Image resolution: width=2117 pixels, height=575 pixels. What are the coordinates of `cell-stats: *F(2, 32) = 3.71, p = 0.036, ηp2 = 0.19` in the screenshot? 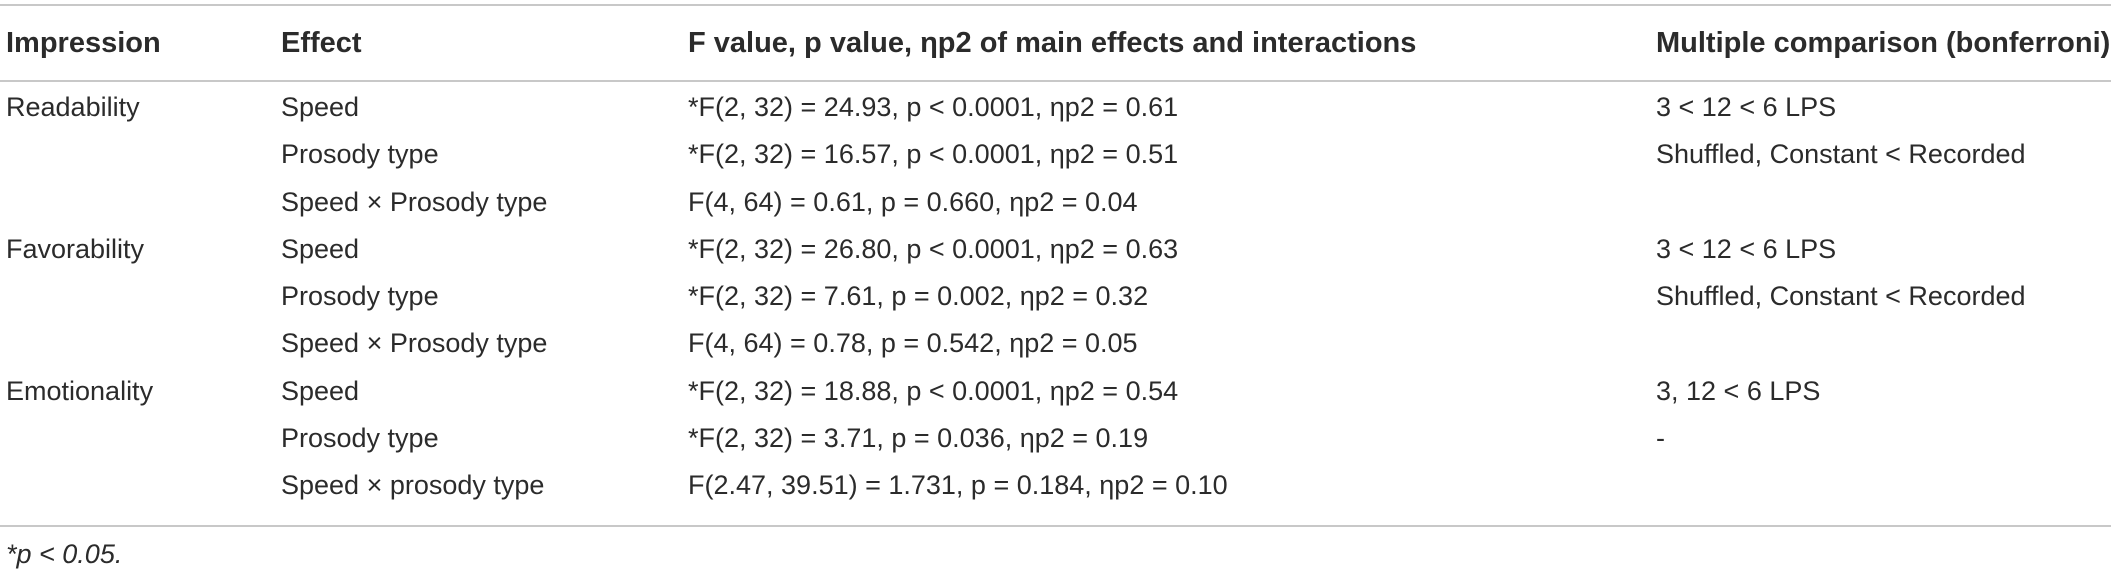 It's located at (918, 438).